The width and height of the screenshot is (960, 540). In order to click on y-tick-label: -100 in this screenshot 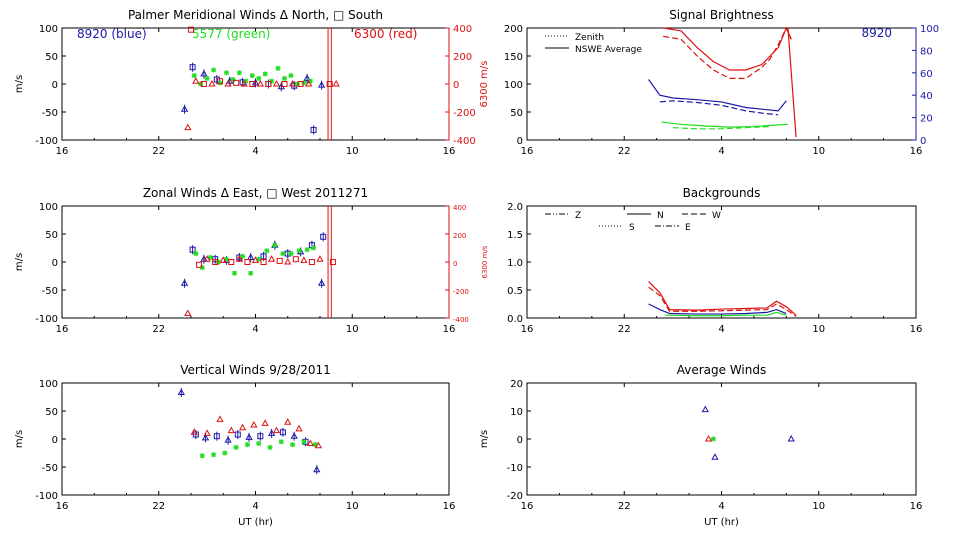, I will do `click(46, 496)`.